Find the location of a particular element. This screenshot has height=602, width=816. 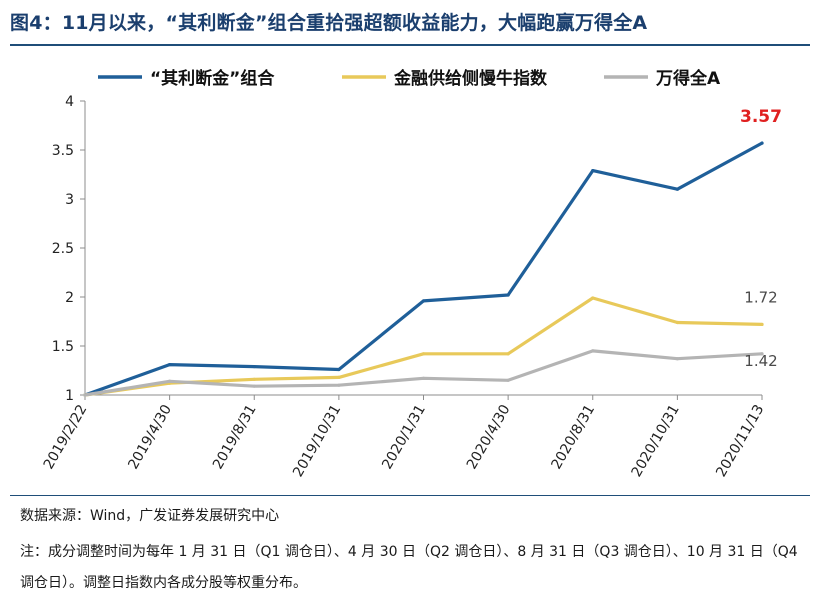

y-tick-label: 4 is located at coordinates (69, 102).